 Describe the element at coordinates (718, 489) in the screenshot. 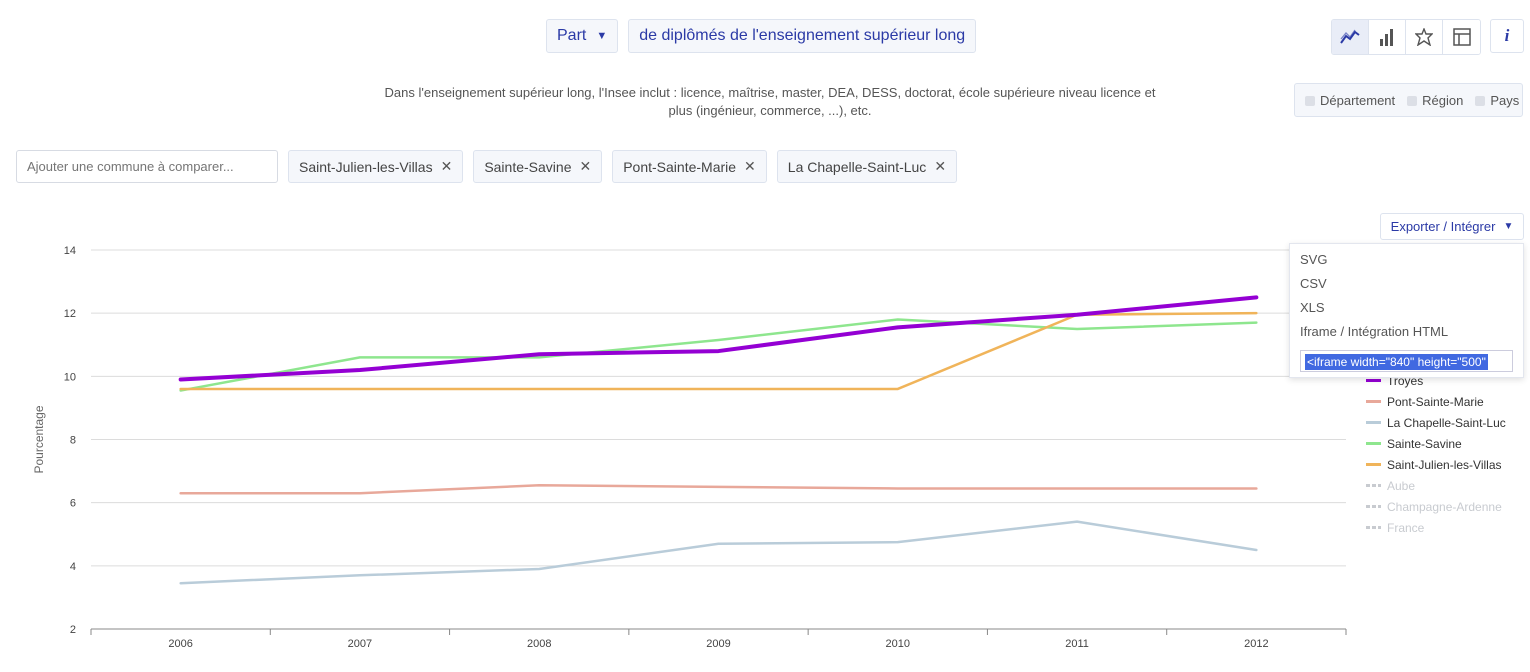

I see `series-line-pont-sainte-marie` at that location.